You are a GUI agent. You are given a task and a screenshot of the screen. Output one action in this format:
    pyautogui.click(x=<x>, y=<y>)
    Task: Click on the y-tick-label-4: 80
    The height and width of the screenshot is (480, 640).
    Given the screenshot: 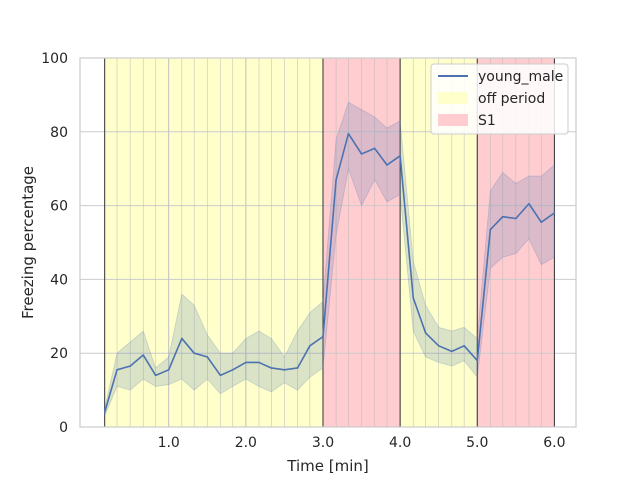 What is the action you would take?
    pyautogui.click(x=59, y=133)
    